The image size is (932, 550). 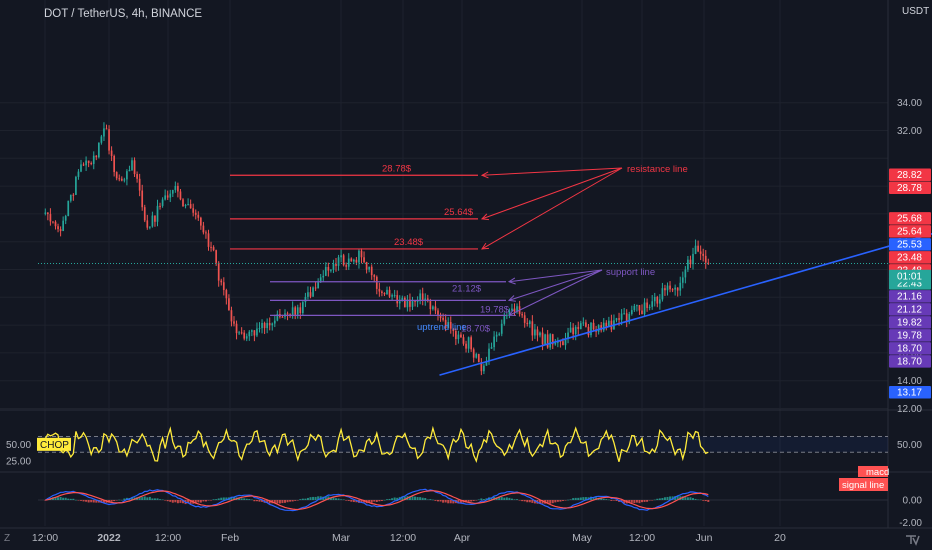 I want to click on price-scale-badge-text: 22.43, so click(x=909, y=284).